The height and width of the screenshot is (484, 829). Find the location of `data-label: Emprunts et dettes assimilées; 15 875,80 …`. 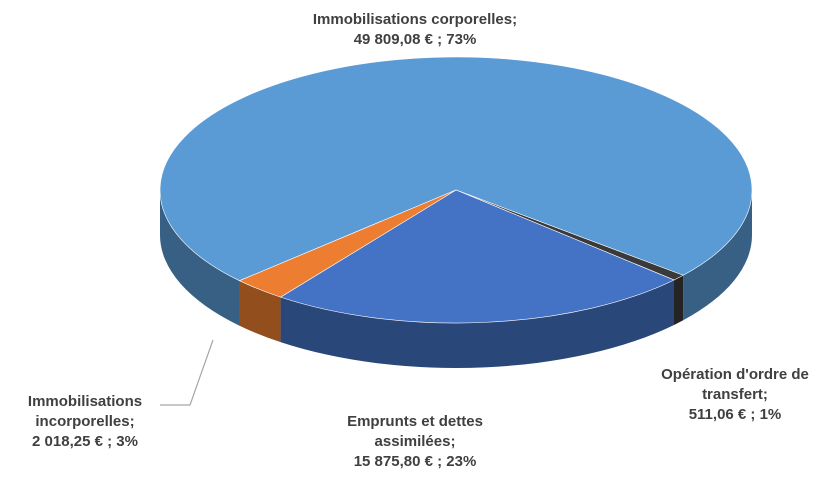

data-label: Emprunts et dettes assimilées; 15 875,80 … is located at coordinates (415, 442).